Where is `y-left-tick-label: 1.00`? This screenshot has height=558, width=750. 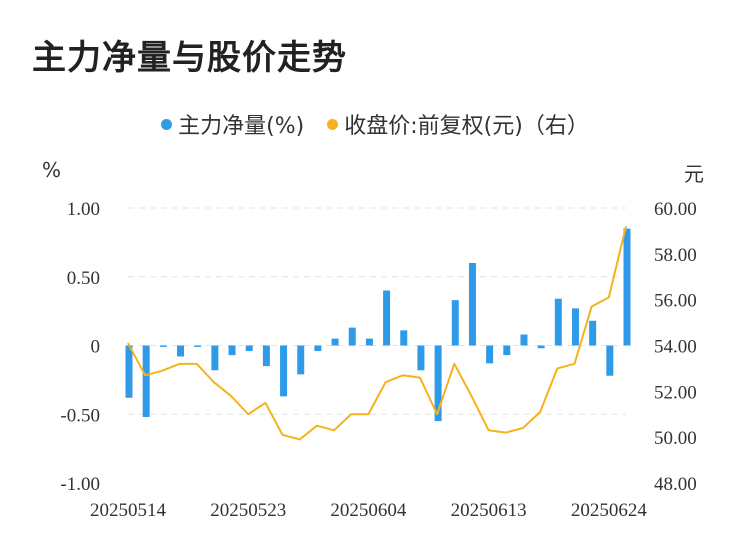 y-left-tick-label: 1.00 is located at coordinates (83, 209).